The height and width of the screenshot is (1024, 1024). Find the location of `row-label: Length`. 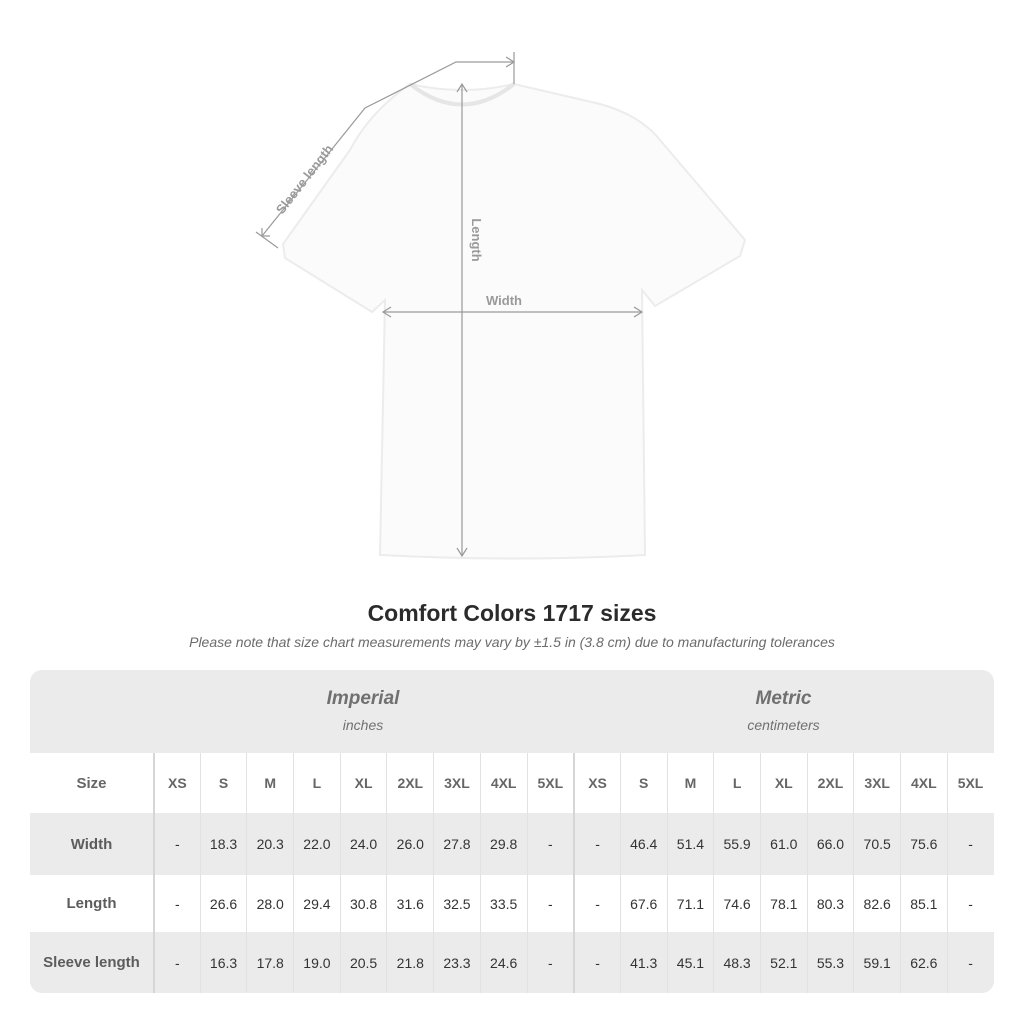

row-label: Length is located at coordinates (91, 903).